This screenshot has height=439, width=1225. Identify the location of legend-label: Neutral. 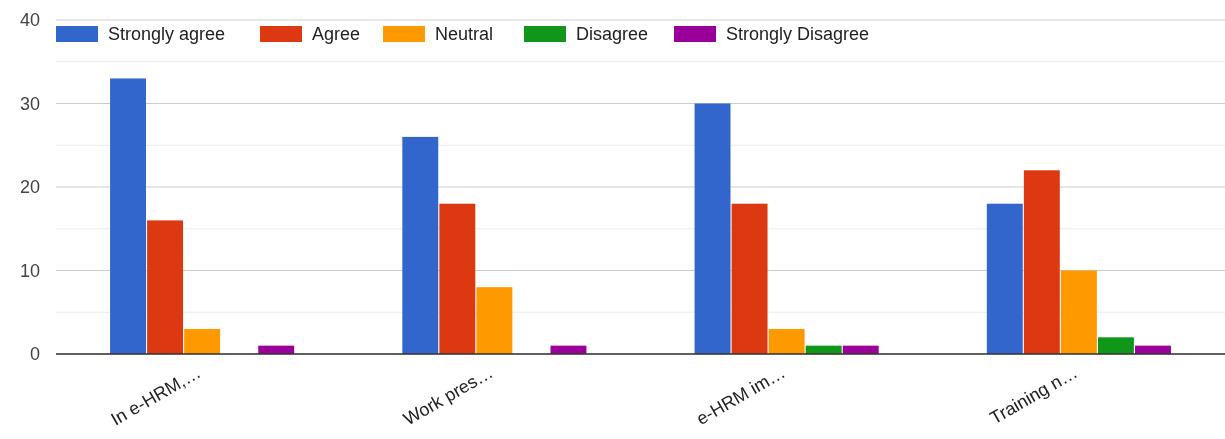
(464, 34).